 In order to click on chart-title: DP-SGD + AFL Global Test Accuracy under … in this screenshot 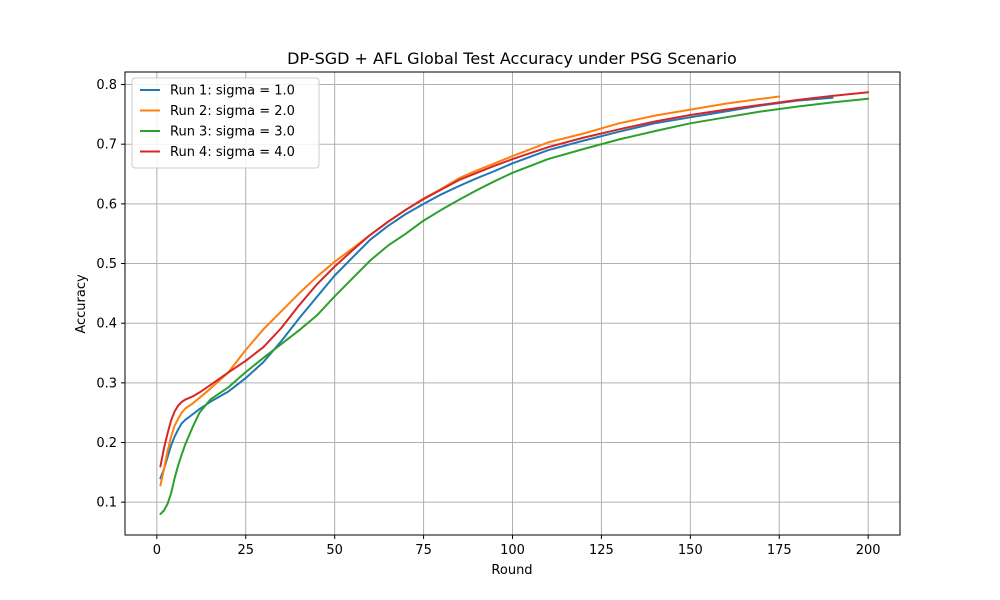, I will do `click(512, 58)`.